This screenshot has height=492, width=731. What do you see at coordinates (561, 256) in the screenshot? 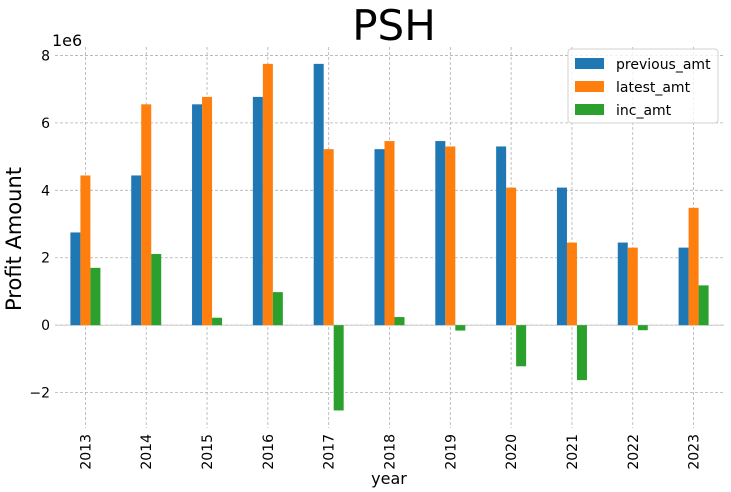
I see `bar-previous_amt-2021` at bounding box center [561, 256].